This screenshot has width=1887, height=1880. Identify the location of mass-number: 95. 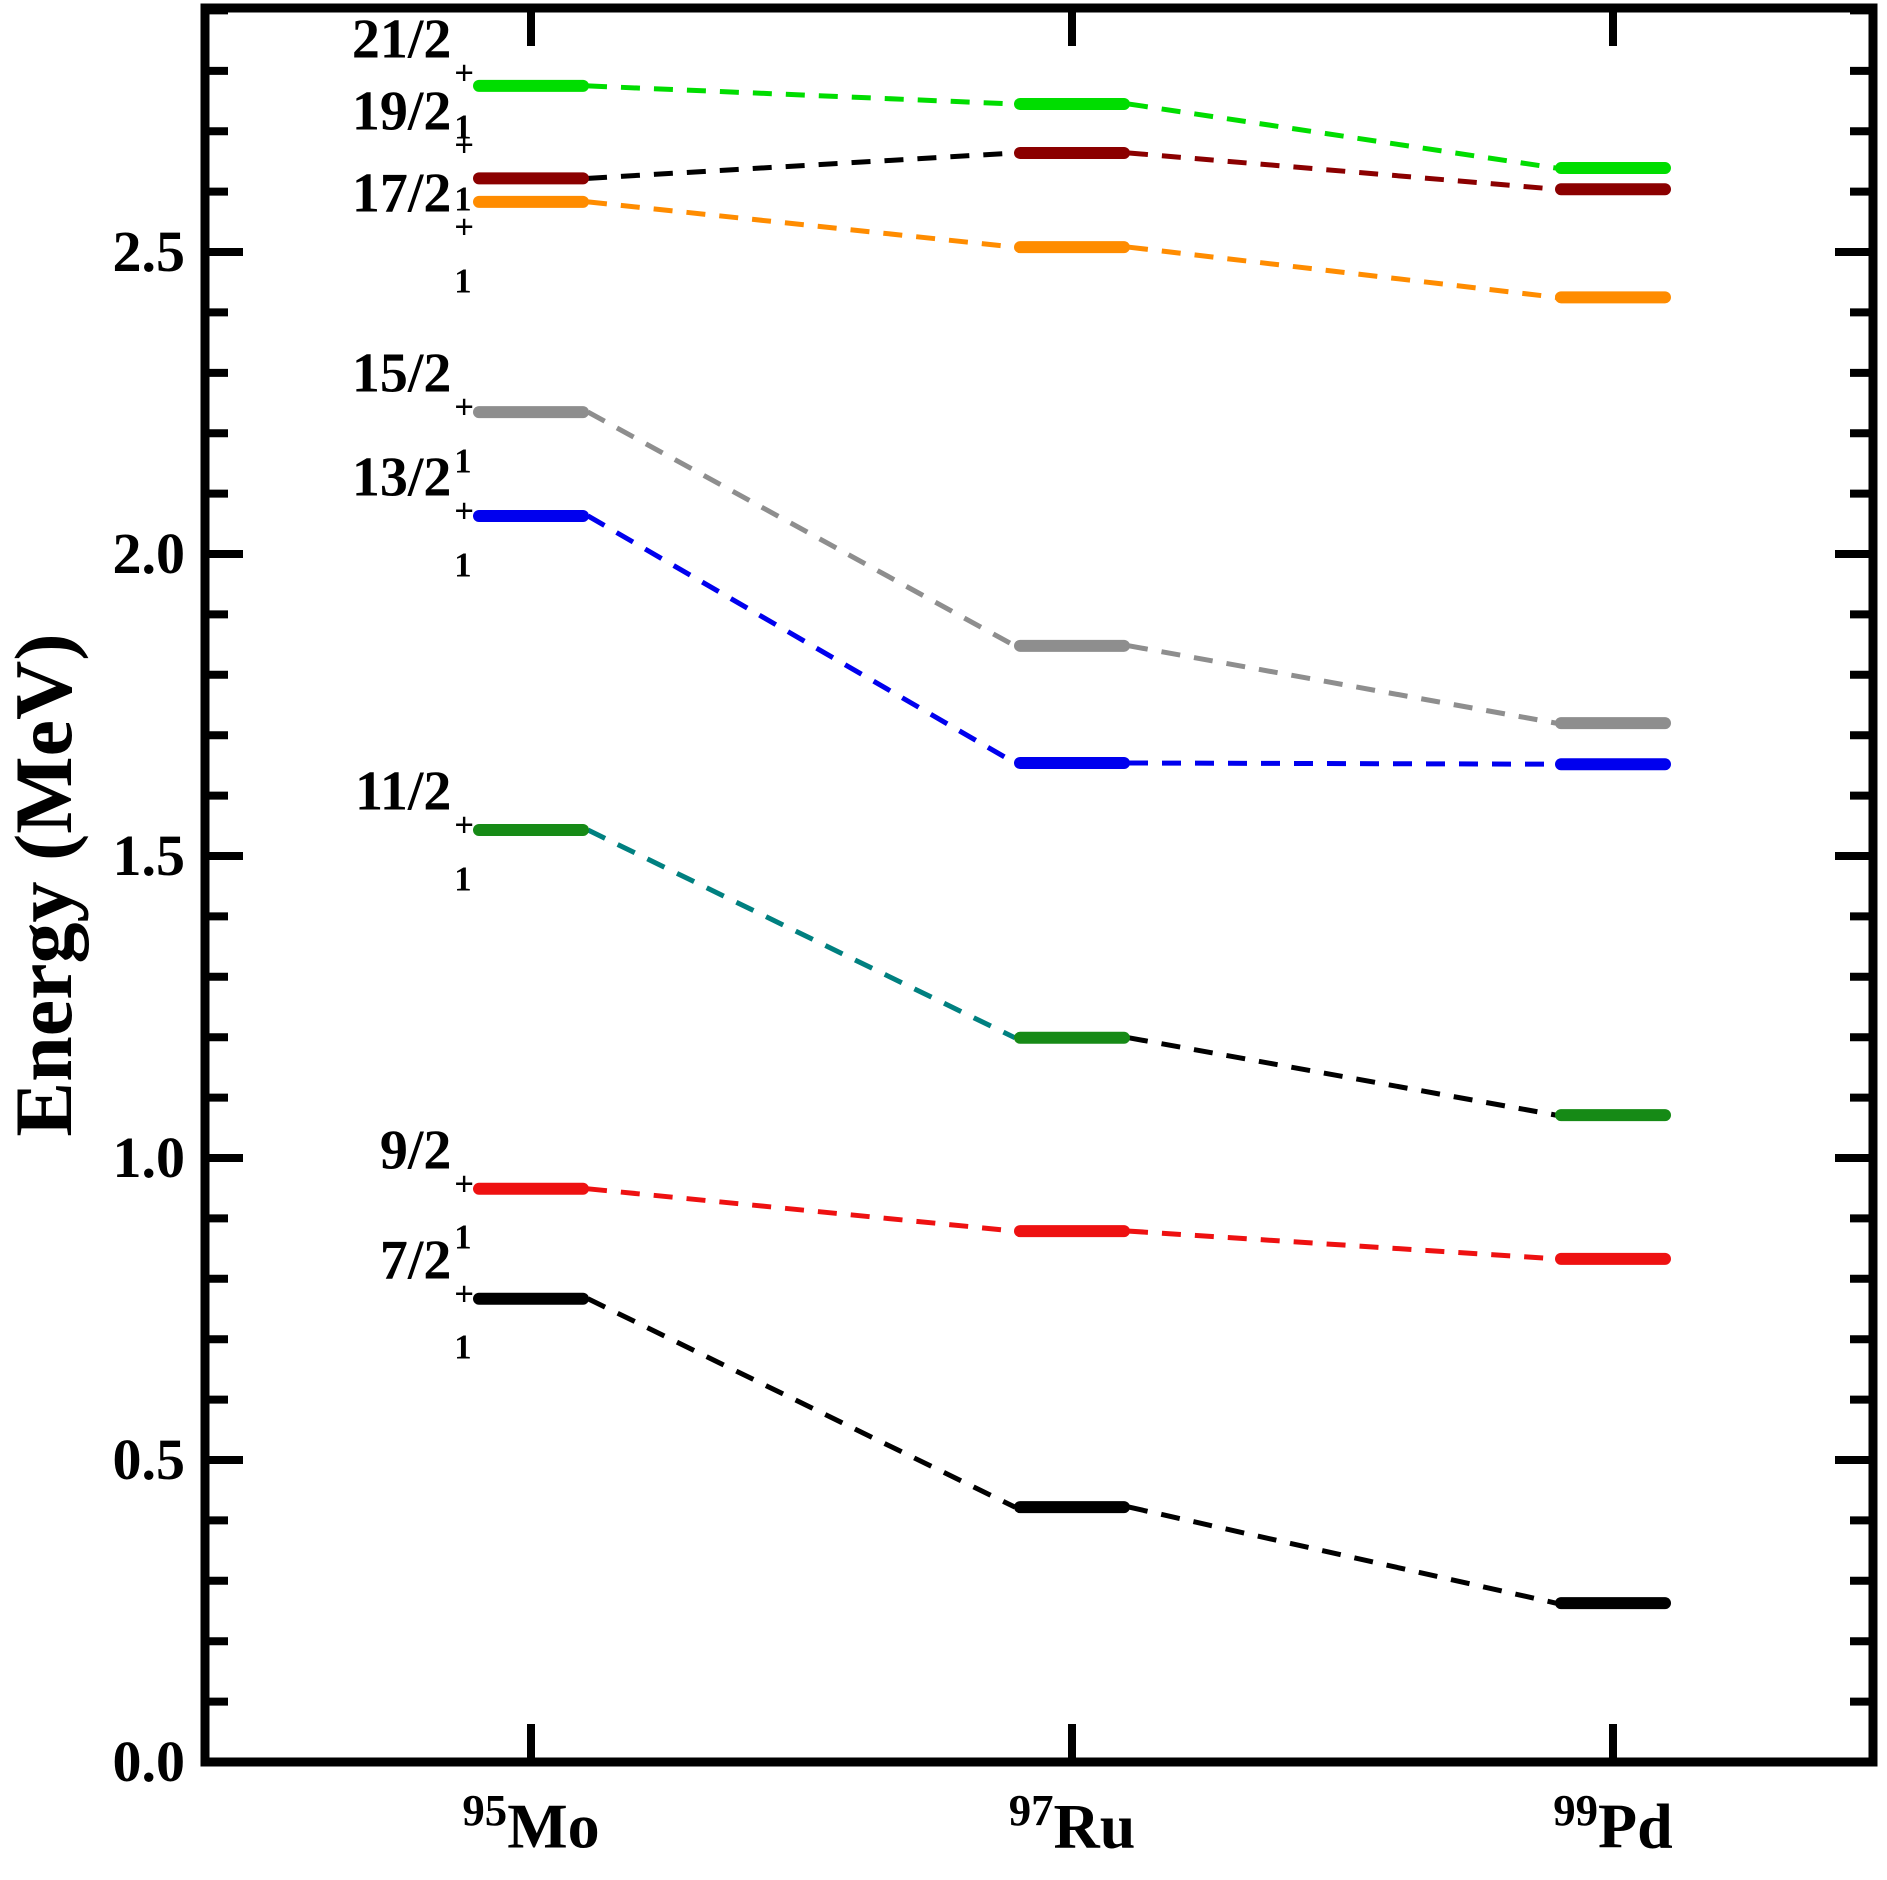
(485, 1810).